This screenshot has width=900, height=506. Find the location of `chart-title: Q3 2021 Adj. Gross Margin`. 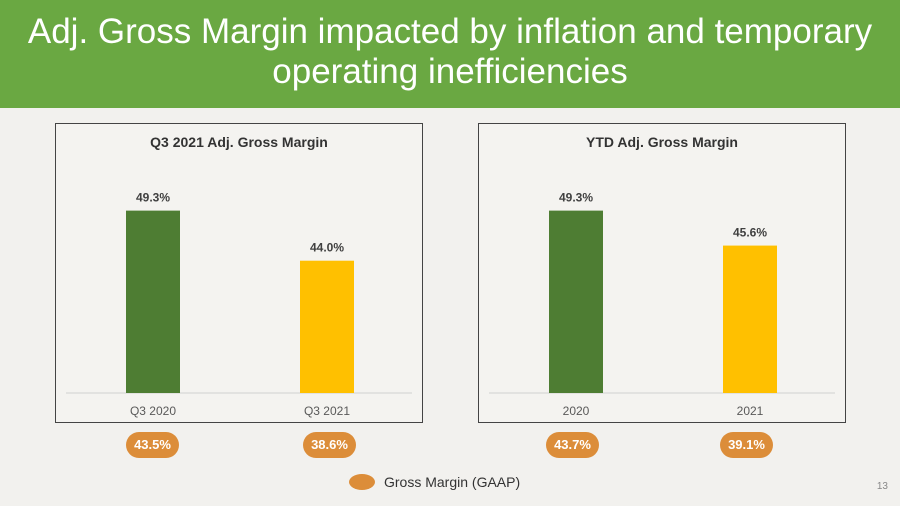

chart-title: Q3 2021 Adj. Gross Margin is located at coordinates (239, 142).